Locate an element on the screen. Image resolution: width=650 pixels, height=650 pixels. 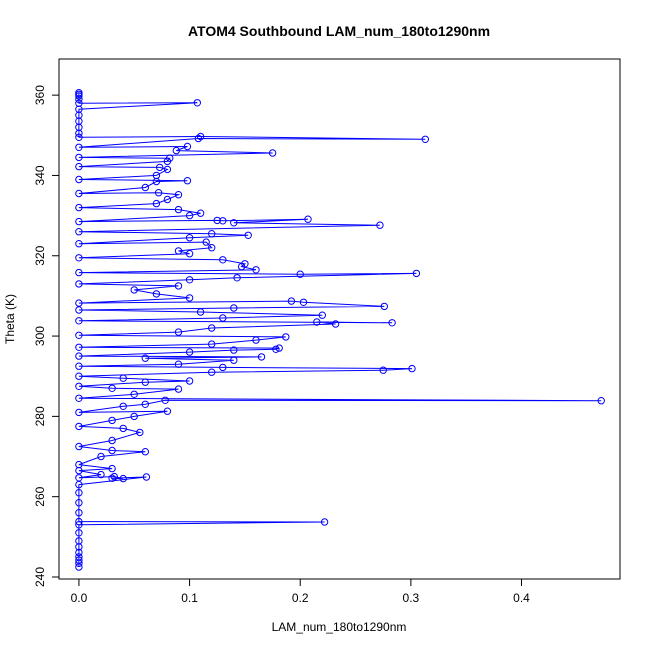
y-tick-label: 340 is located at coordinates (40, 175).